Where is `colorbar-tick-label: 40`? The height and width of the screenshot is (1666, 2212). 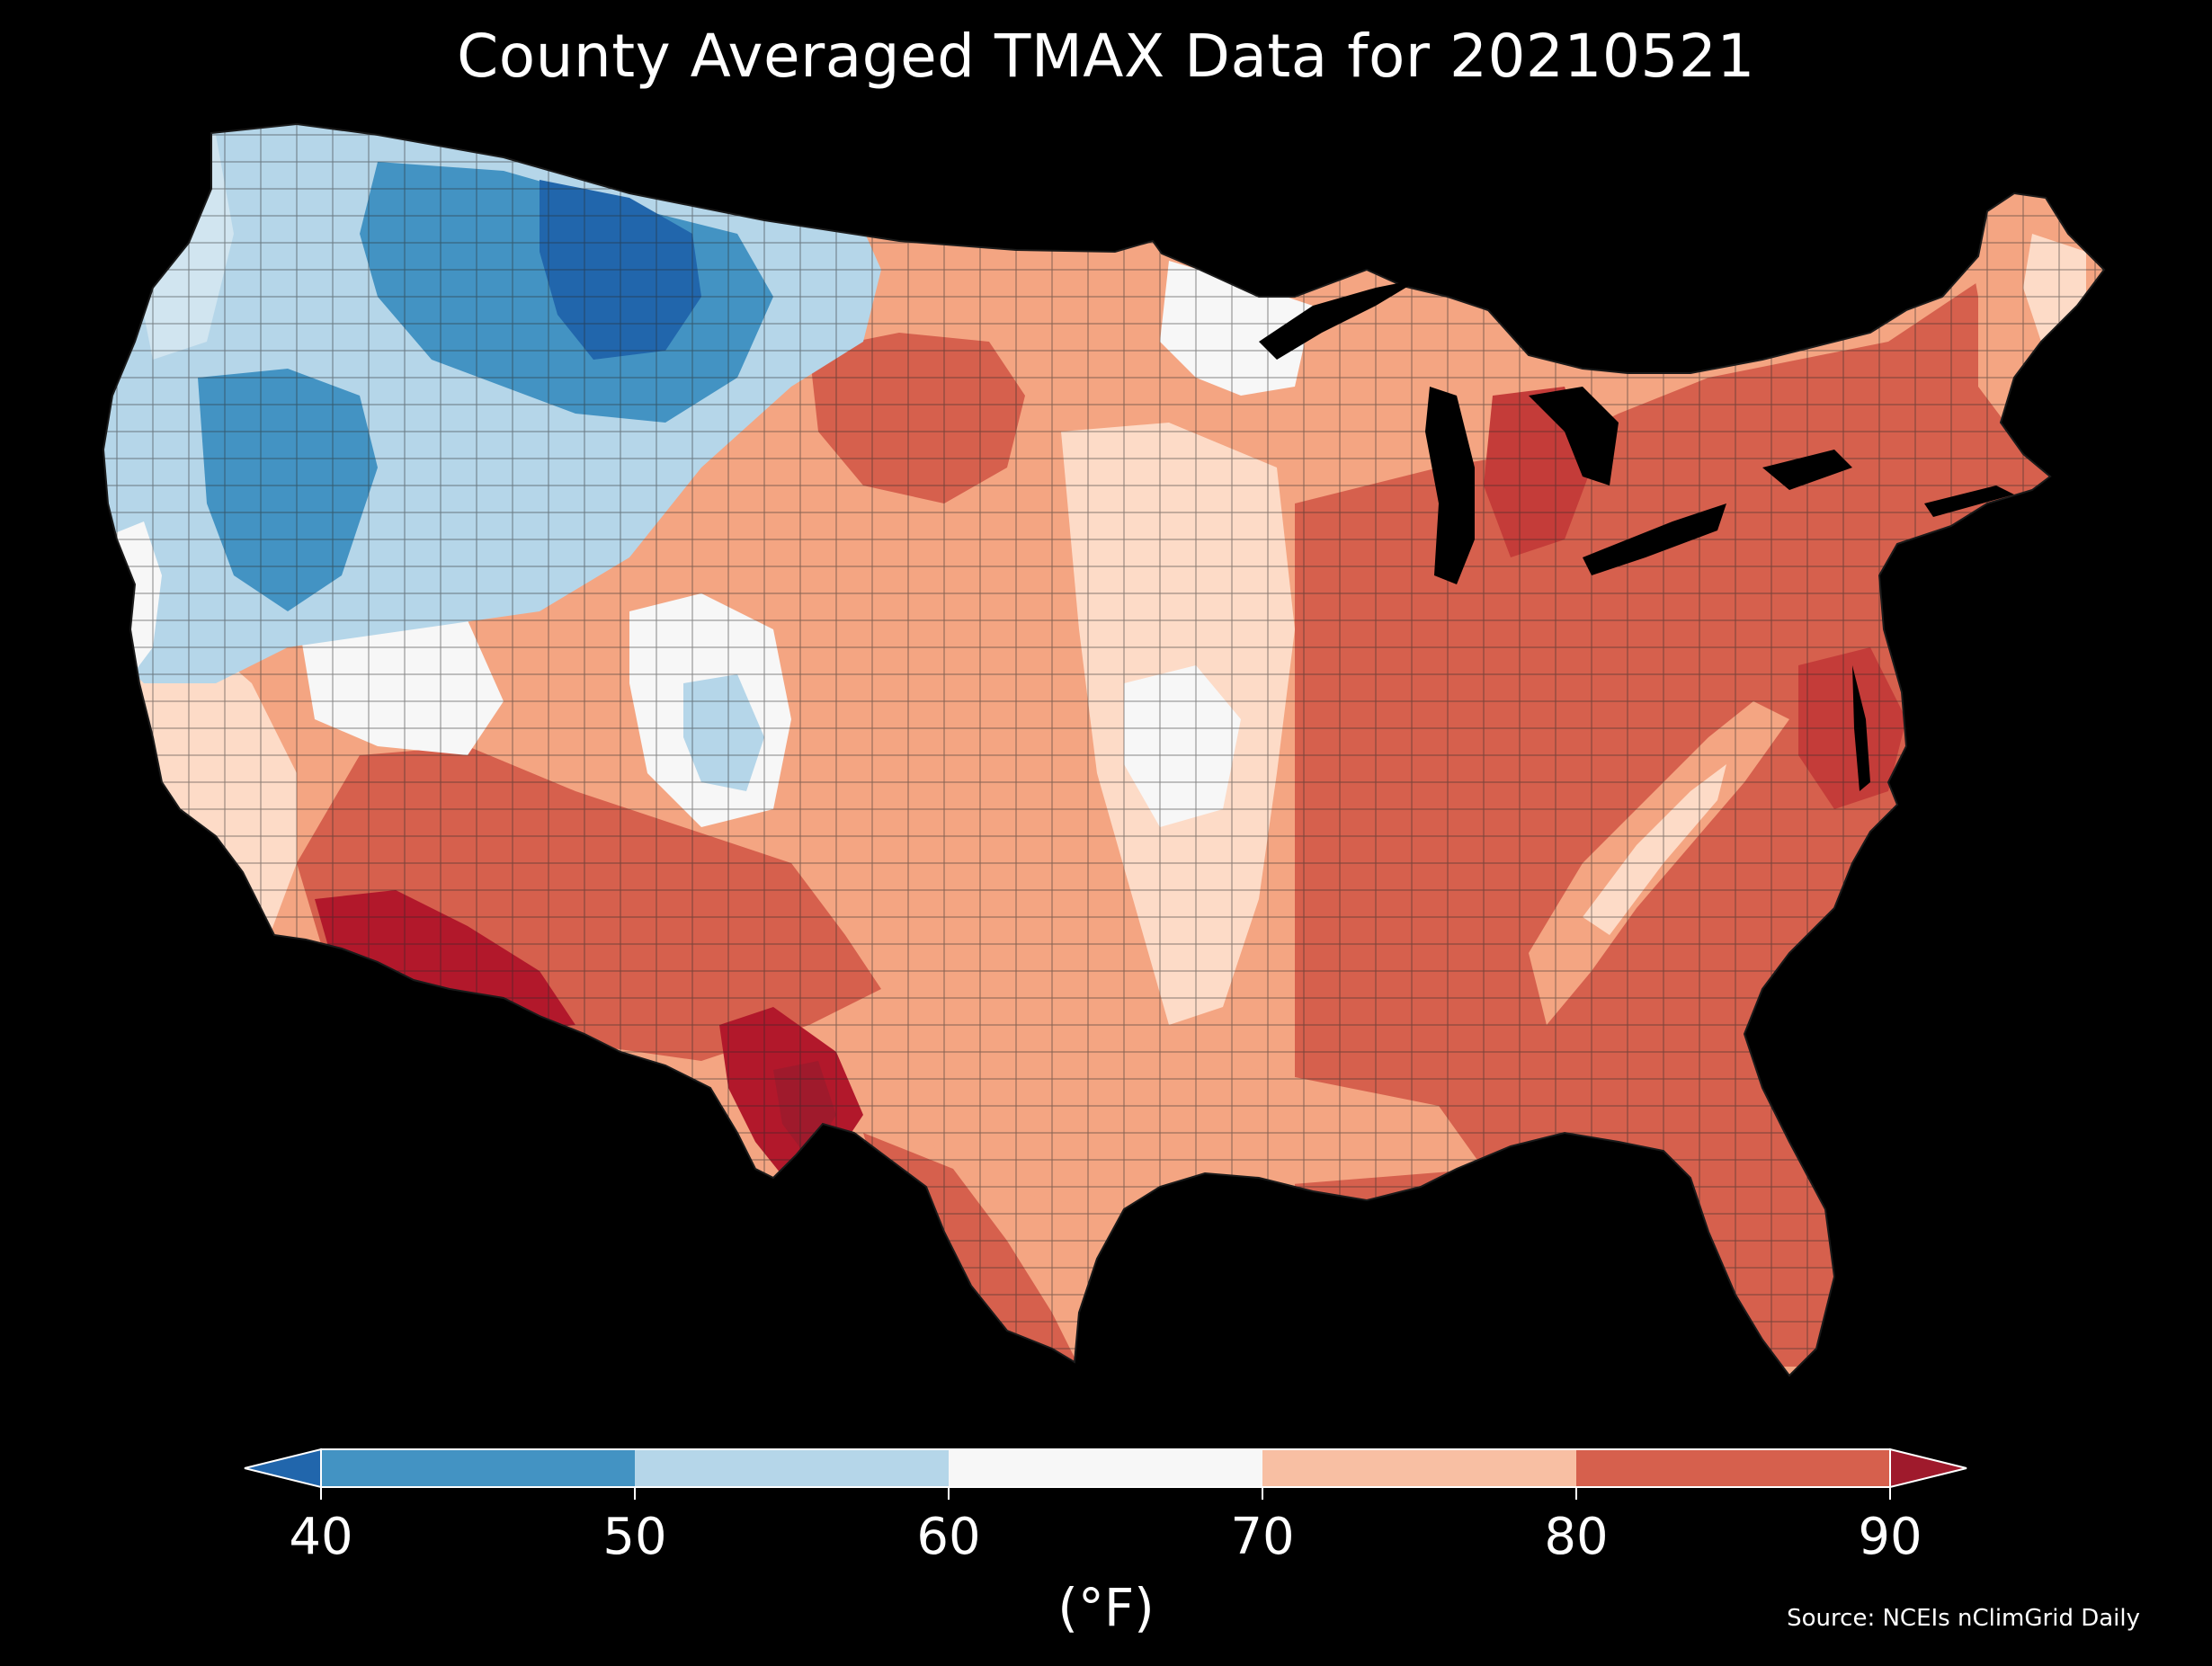
colorbar-tick-label: 40 is located at coordinates (321, 1537).